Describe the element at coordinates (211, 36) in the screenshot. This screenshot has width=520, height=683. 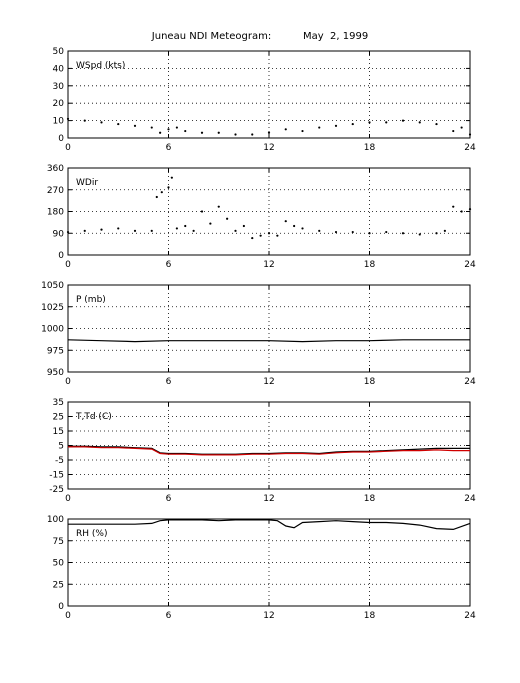
I see `title-station: Juneau NDI Meteogram:` at that location.